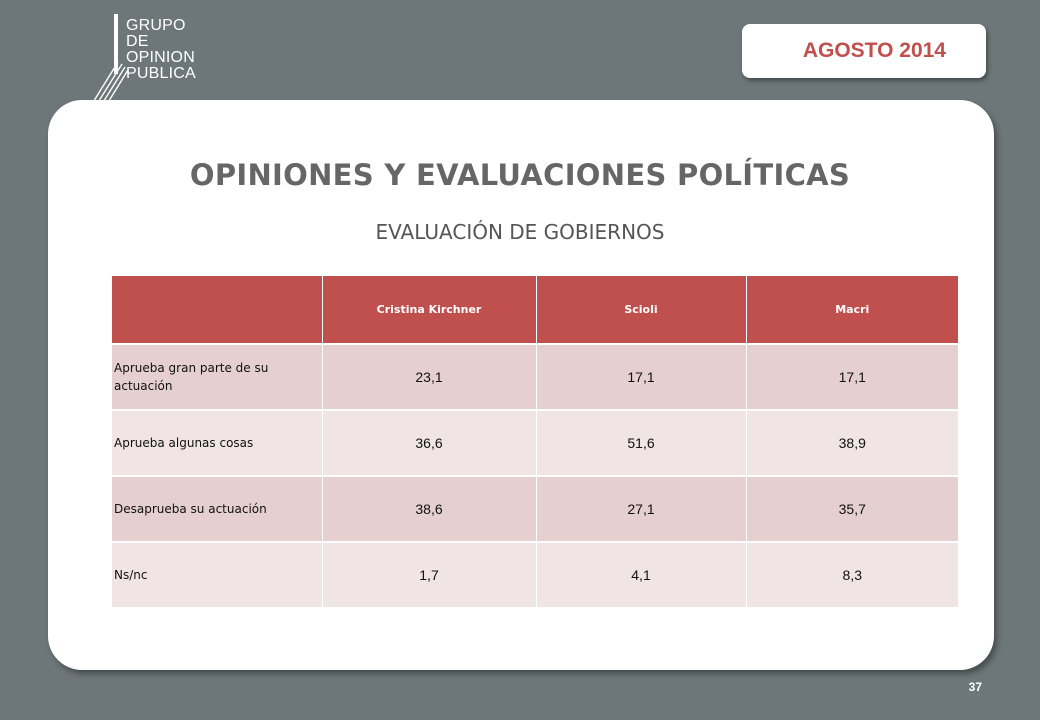  Describe the element at coordinates (640, 310) in the screenshot. I see `table-header-scioli: Scioli` at that location.